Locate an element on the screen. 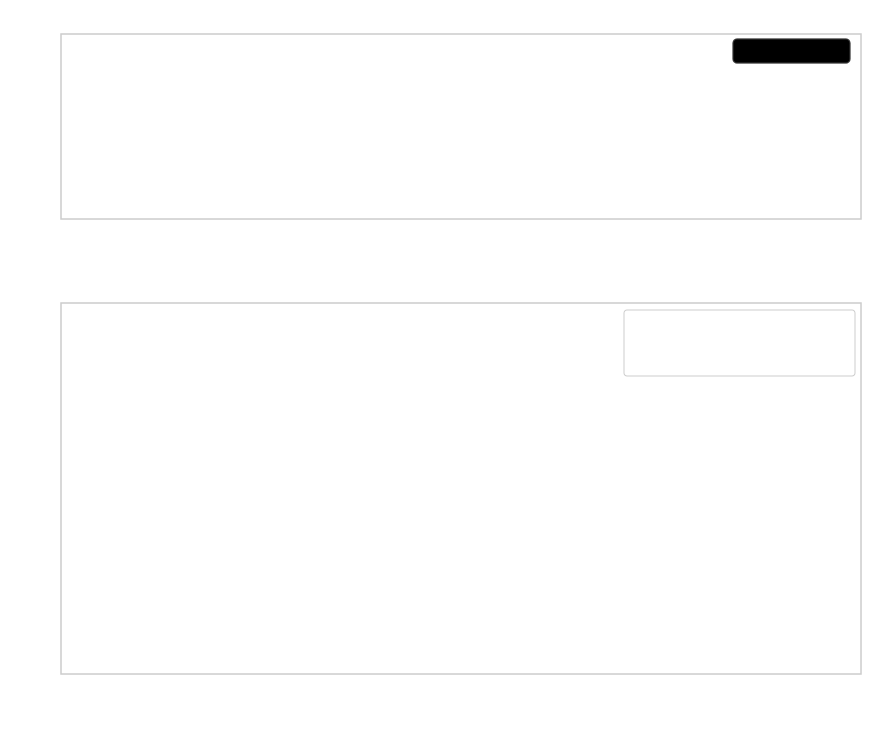 The image size is (885, 732). legend-frame is located at coordinates (739, 343).